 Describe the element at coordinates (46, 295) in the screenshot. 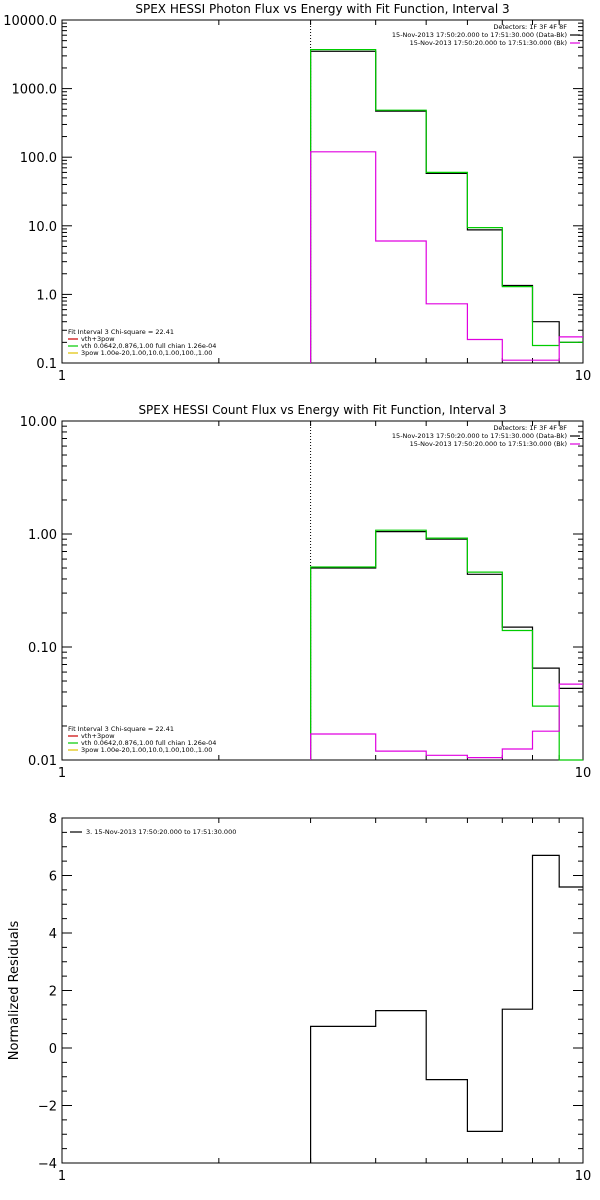

I see `y-tick-label: 1.0` at that location.